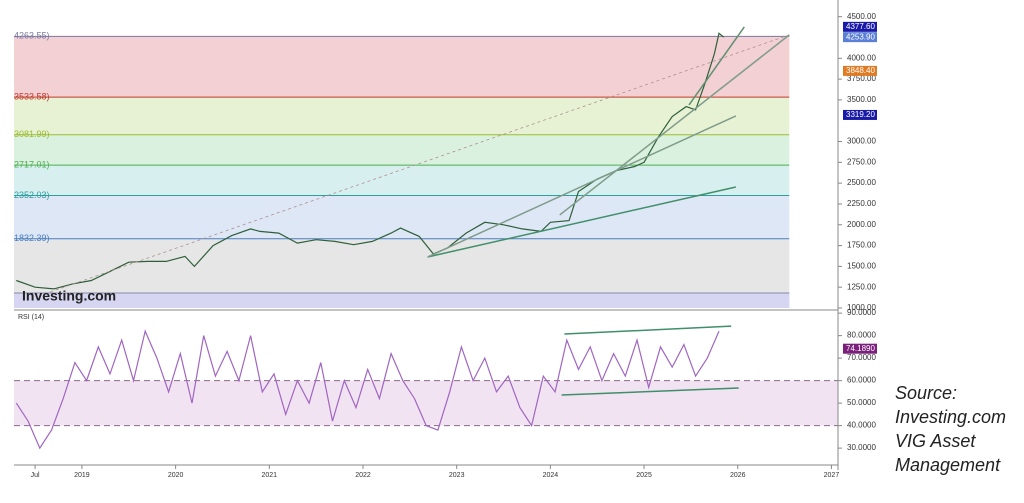 The image size is (1024, 503). Describe the element at coordinates (861, 286) in the screenshot. I see `y-tick-label: 1250.00` at that location.